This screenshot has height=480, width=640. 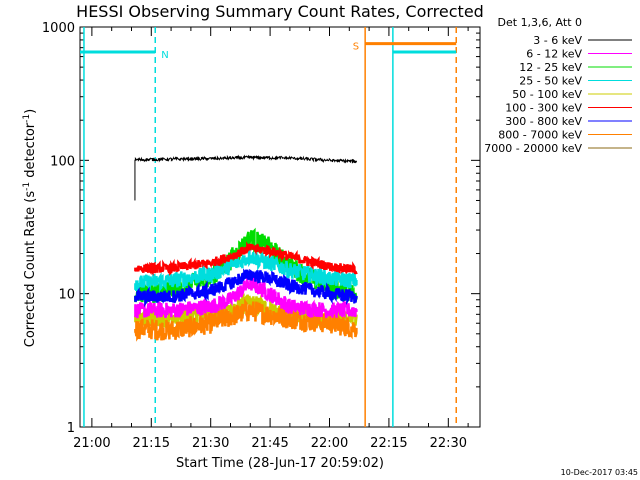 I want to click on y-tick-label: 1000, so click(x=58, y=28).